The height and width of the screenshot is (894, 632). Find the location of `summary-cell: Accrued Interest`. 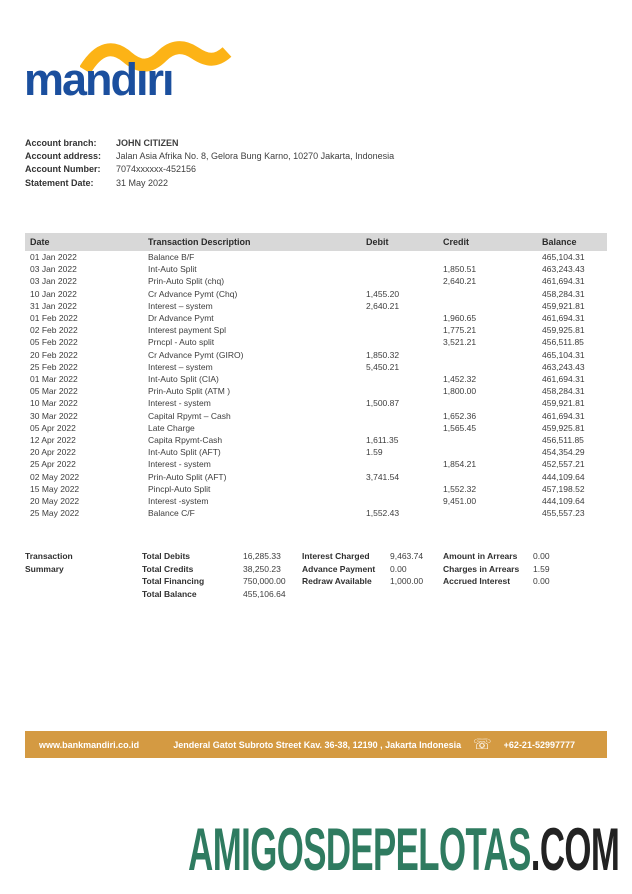

summary-cell: Accrued Interest is located at coordinates (477, 581).